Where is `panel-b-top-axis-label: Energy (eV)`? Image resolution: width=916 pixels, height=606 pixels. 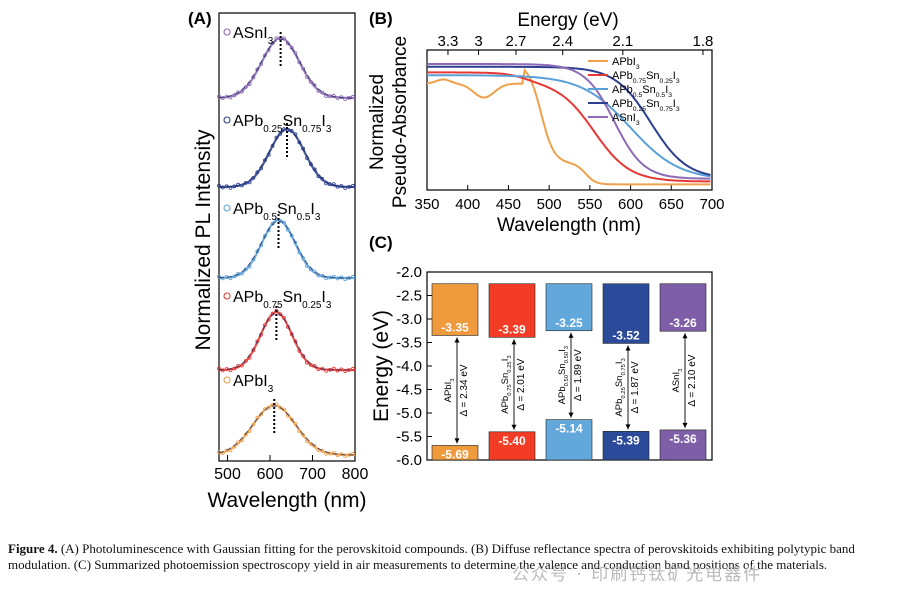
panel-b-top-axis-label: Energy (eV) is located at coordinates (567, 20).